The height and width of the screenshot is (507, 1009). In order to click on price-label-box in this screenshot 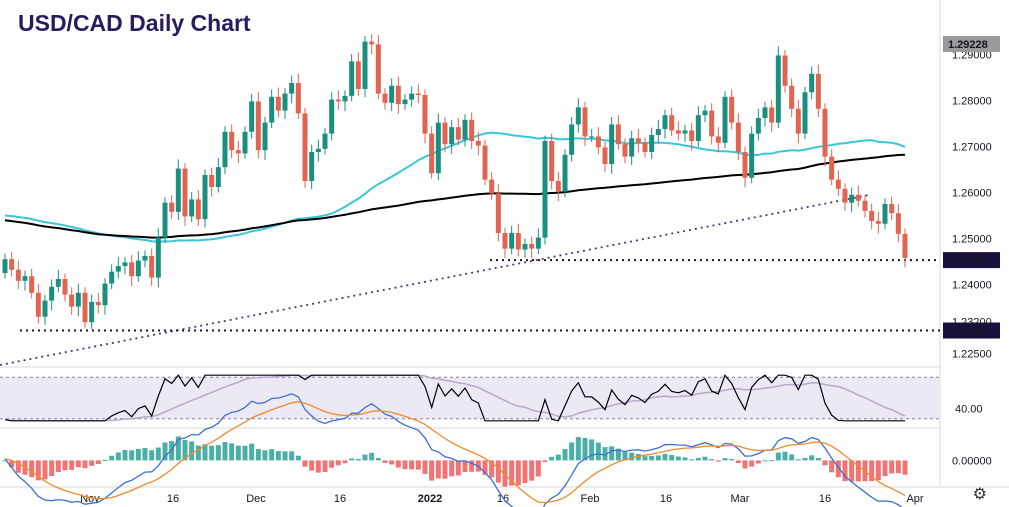, I will do `click(971, 260)`.